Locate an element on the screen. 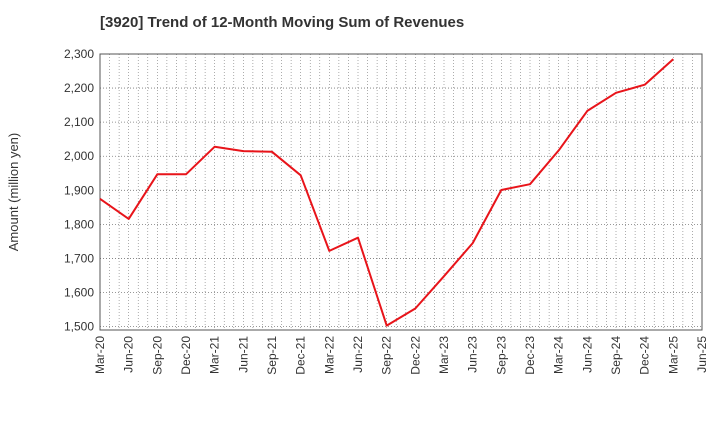  x-tick-label: Mar-24 is located at coordinates (559, 355).